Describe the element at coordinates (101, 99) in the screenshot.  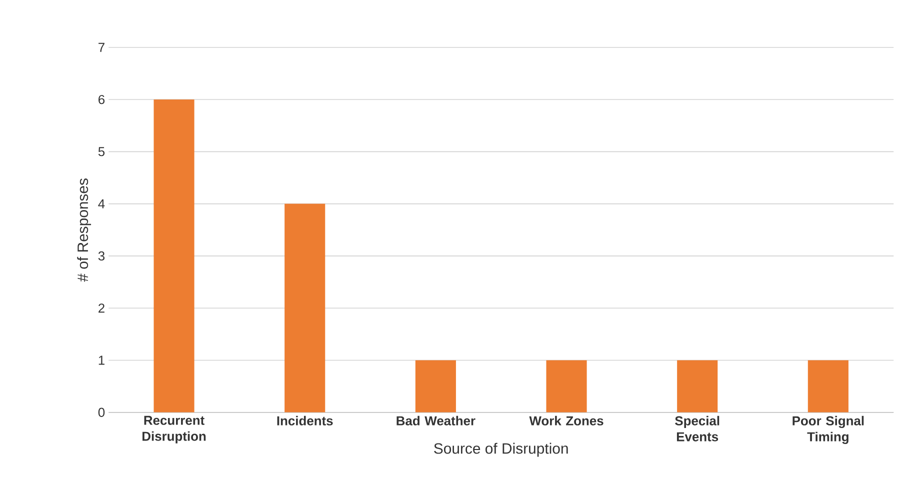
I see `y-tick-label: 6` at that location.